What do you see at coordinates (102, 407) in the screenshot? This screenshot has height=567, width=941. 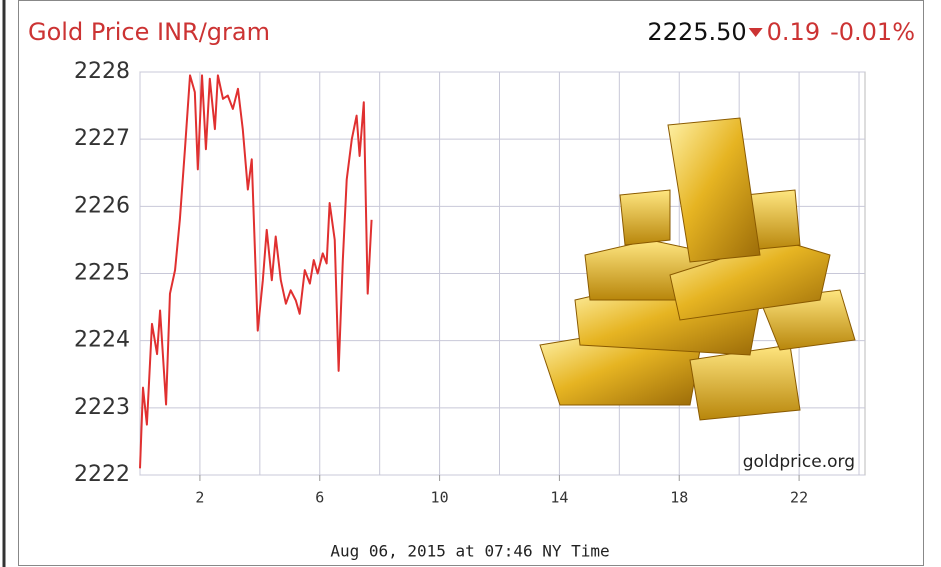 I see `y-tick-label: 2223` at bounding box center [102, 407].